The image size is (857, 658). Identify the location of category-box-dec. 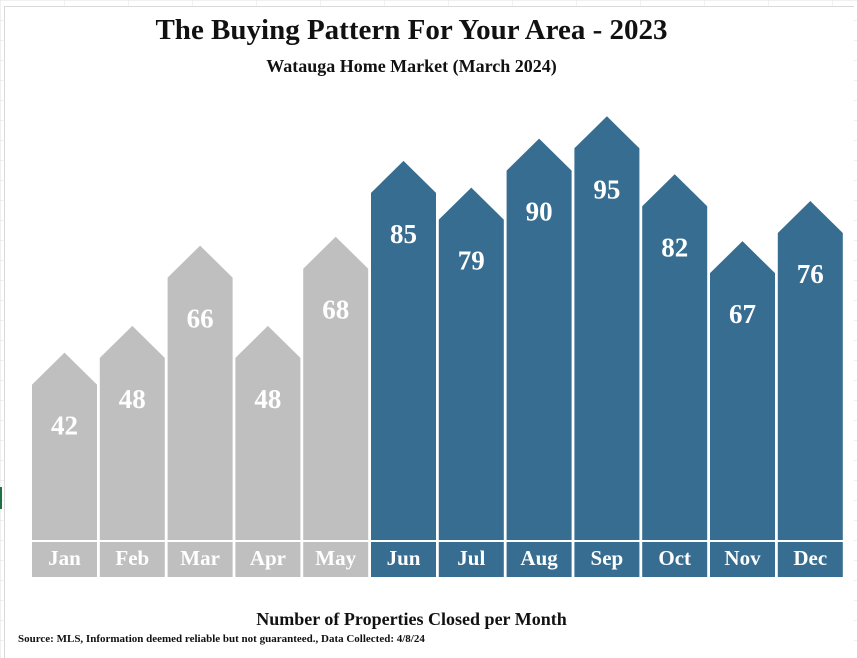
(810, 559).